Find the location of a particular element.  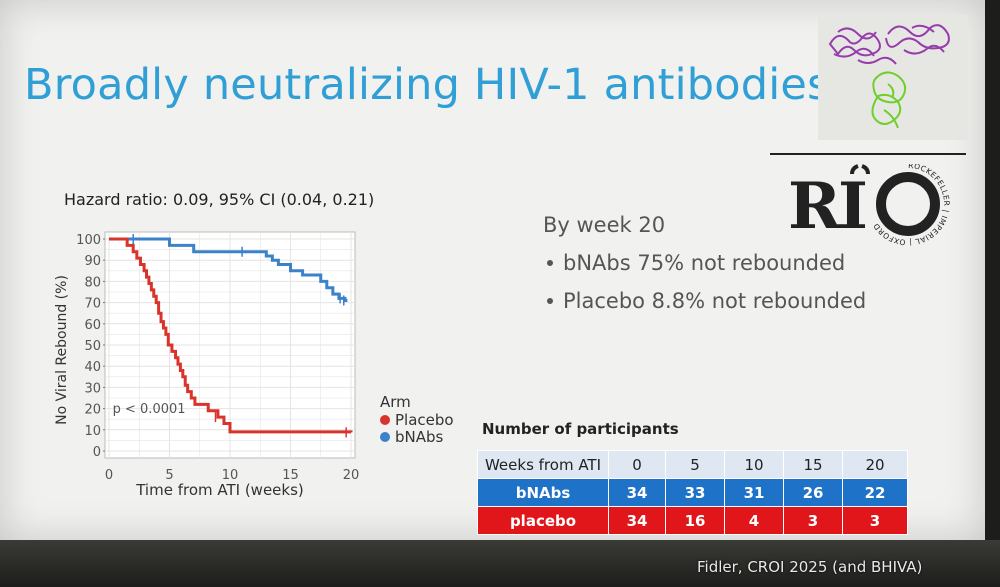

count-cell: 31 is located at coordinates (754, 492).